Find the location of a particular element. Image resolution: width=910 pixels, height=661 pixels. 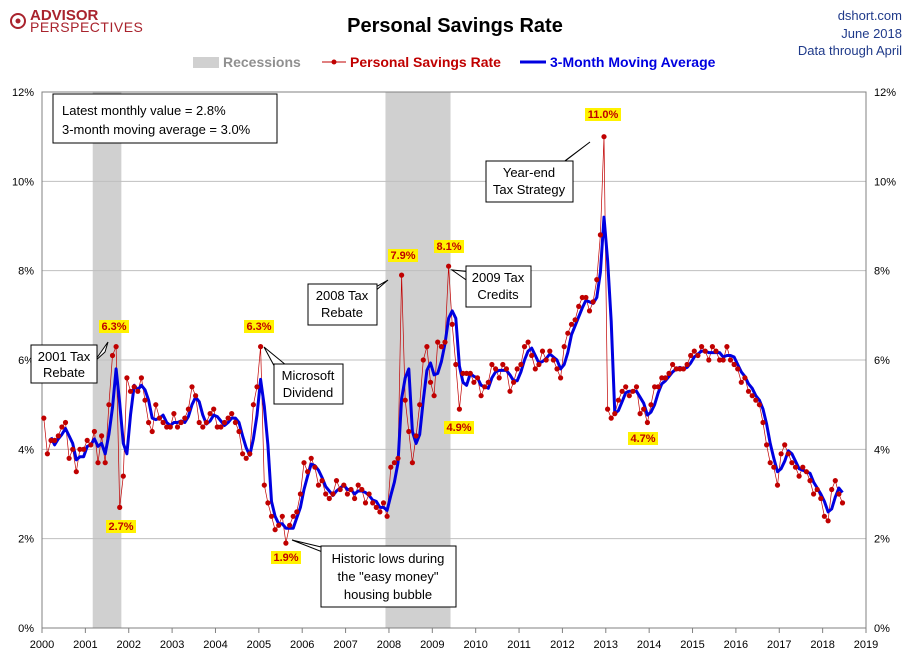

x-tick-label: 2005 is located at coordinates (259, 645).